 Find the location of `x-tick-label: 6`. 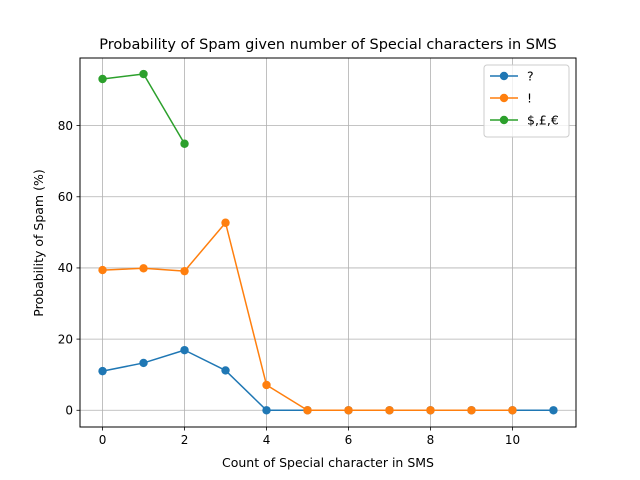

x-tick-label: 6 is located at coordinates (349, 440).